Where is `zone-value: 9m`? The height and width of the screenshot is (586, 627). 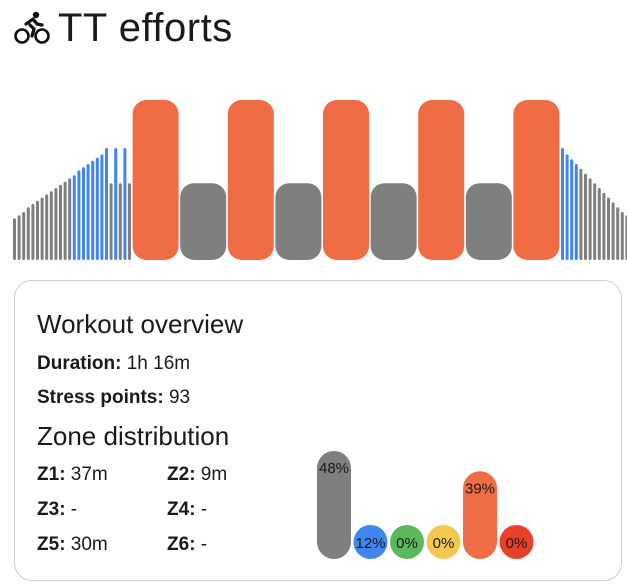
zone-value: 9m is located at coordinates (214, 474).